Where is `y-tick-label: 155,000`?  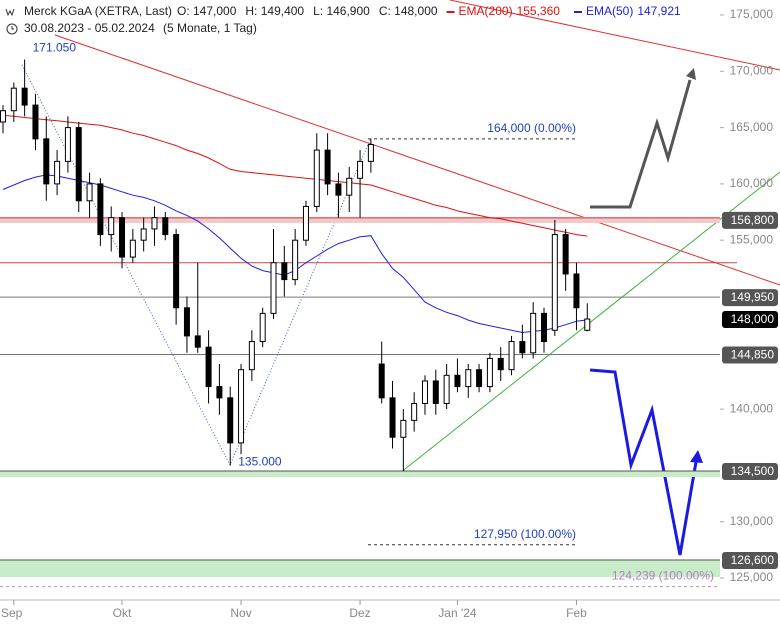 y-tick-label: 155,000 is located at coordinates (752, 239).